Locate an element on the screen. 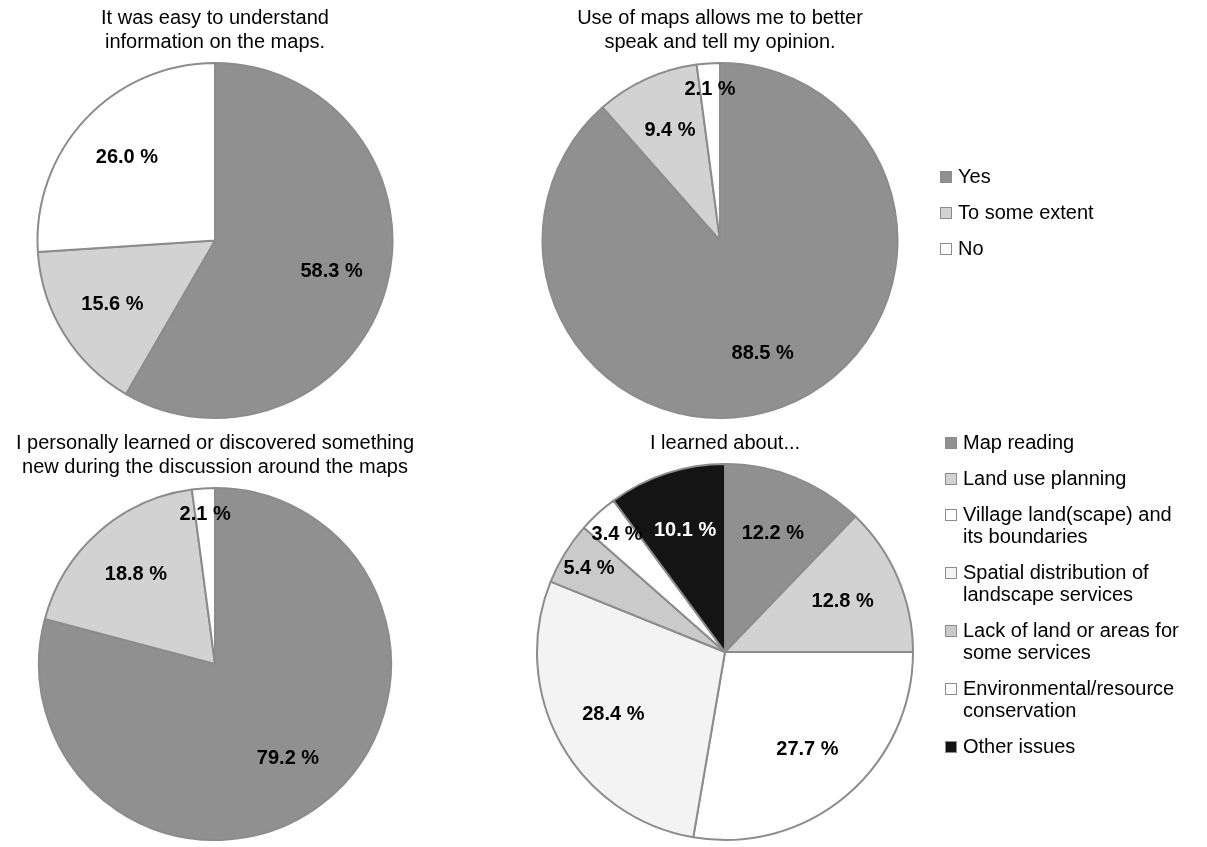 Image resolution: width=1207 pixels, height=847 pixels. legend-label: Yes is located at coordinates (974, 176).